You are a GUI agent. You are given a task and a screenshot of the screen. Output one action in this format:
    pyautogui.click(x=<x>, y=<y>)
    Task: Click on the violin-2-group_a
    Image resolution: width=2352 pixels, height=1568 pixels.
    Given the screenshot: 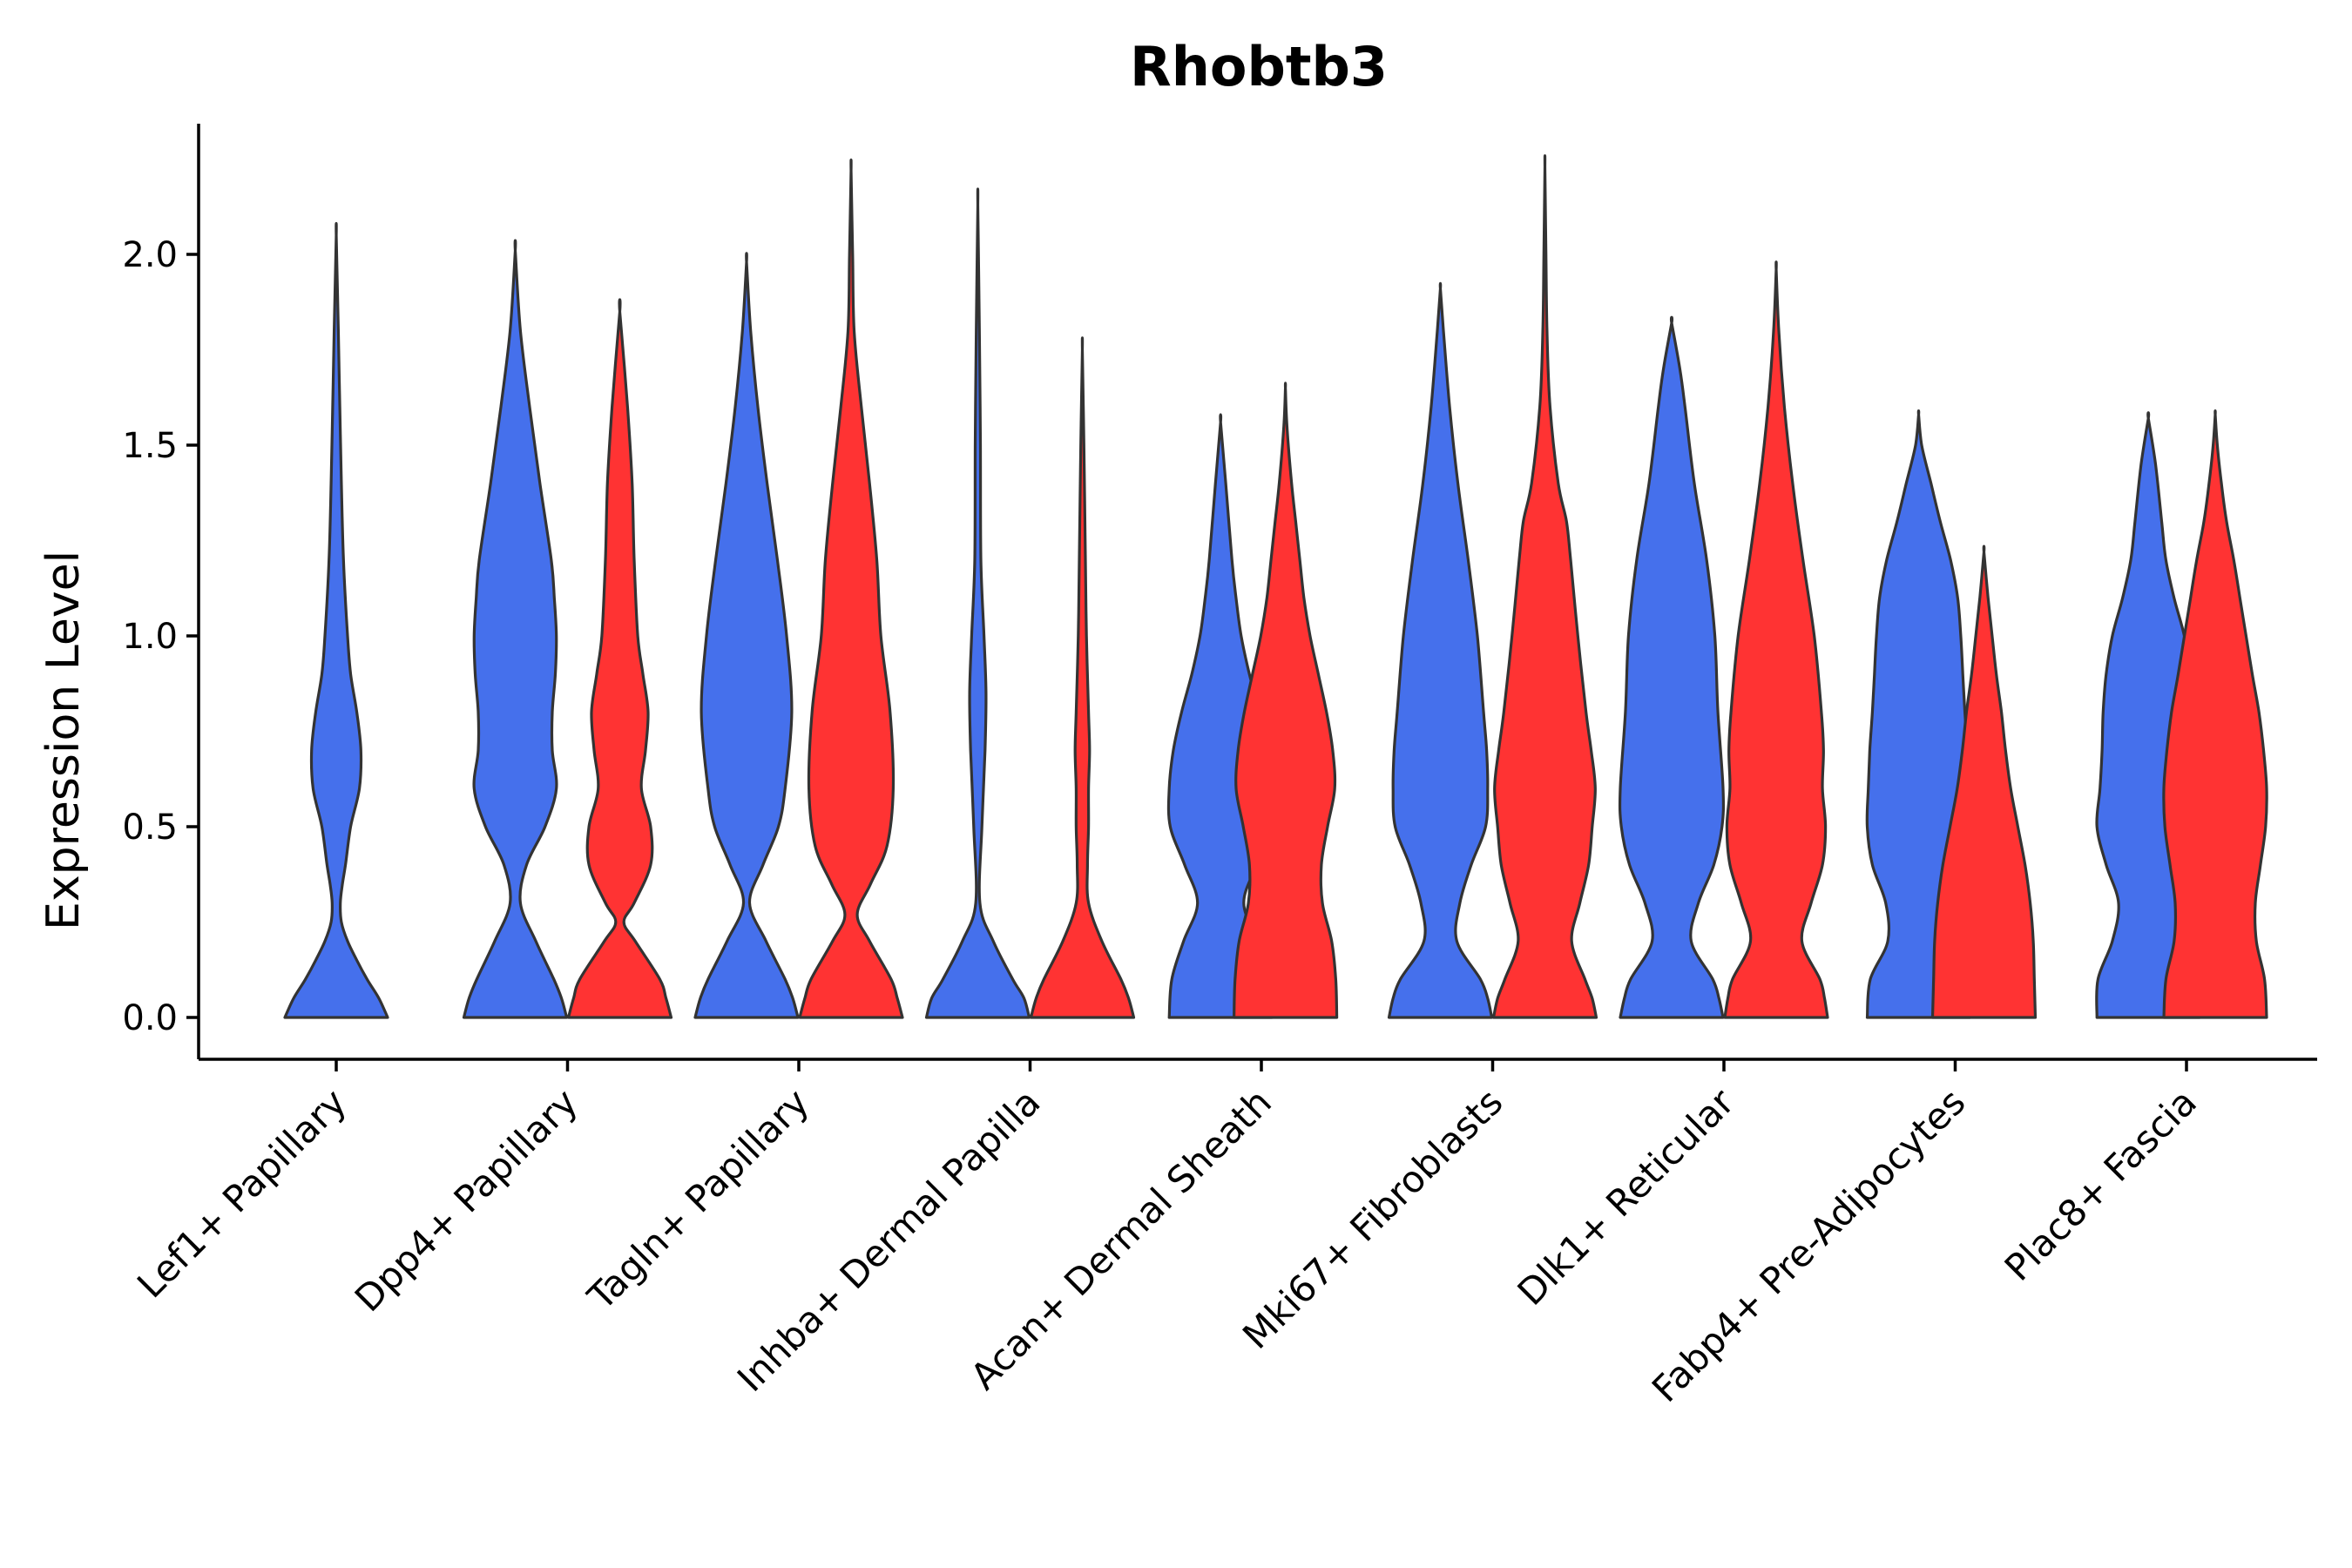 What is the action you would take?
    pyautogui.click(x=746, y=635)
    